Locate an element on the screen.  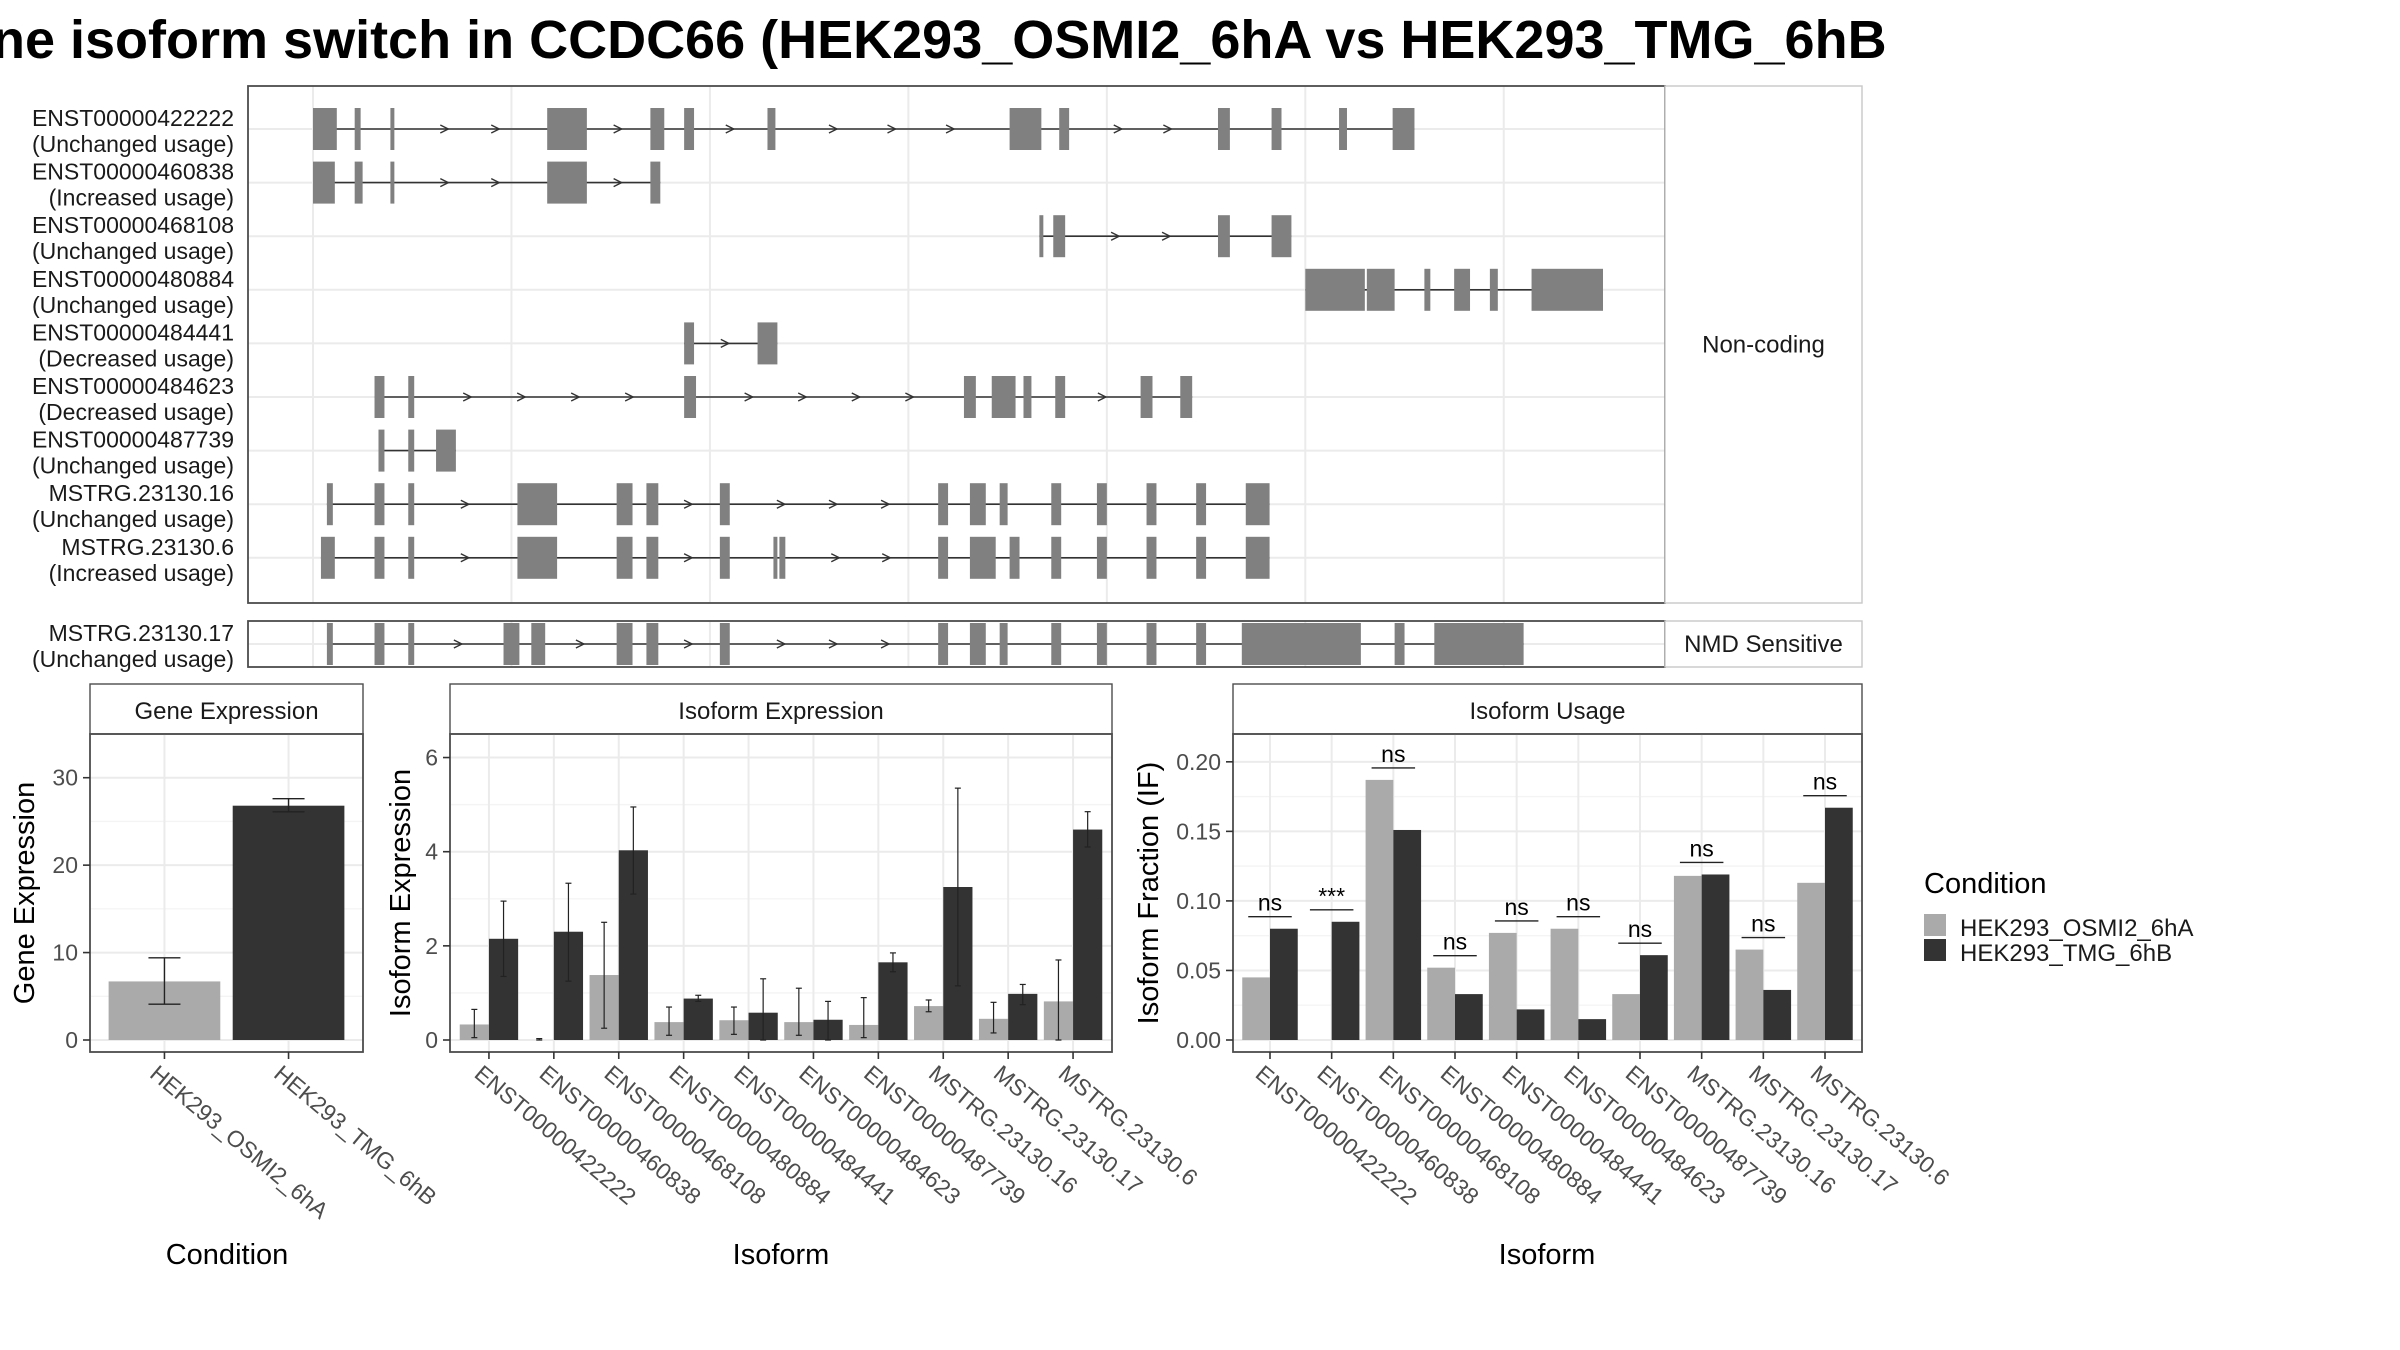
x-axis-title: Isoform is located at coordinates (1547, 1255).